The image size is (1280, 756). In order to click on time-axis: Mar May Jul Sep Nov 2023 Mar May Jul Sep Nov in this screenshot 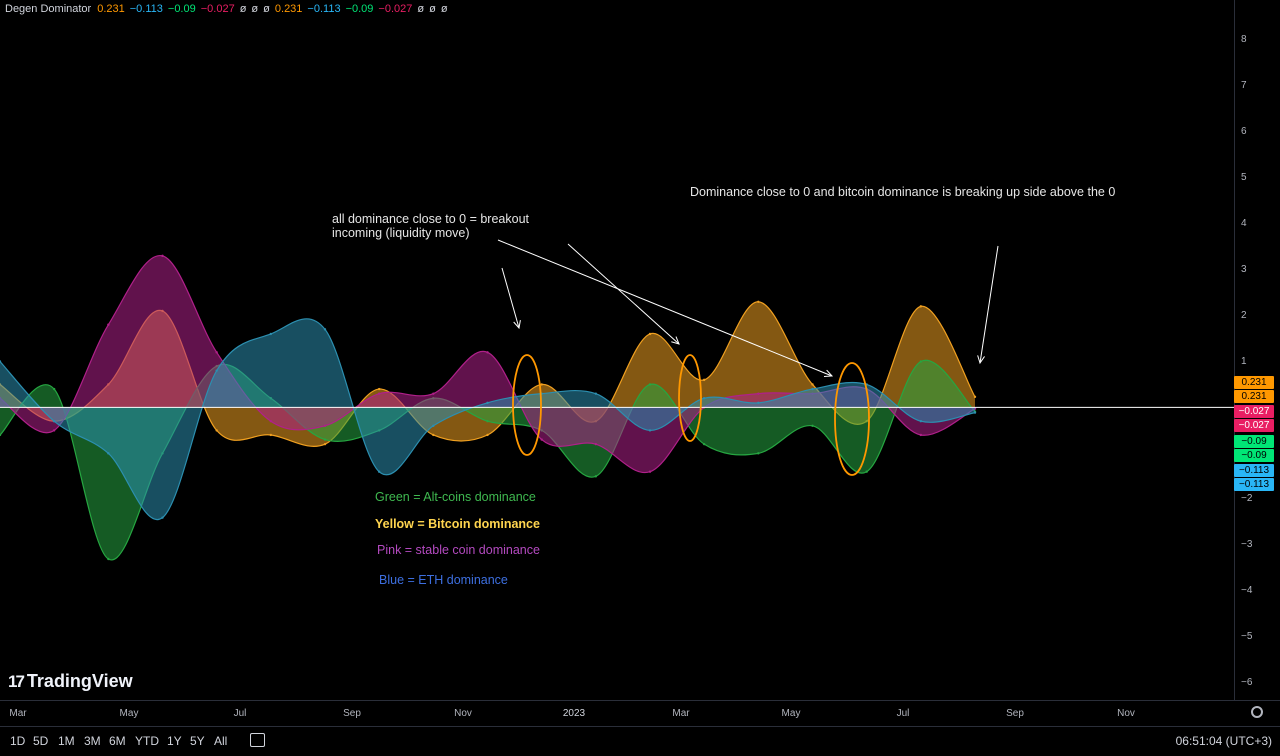, I will do `click(640, 713)`.